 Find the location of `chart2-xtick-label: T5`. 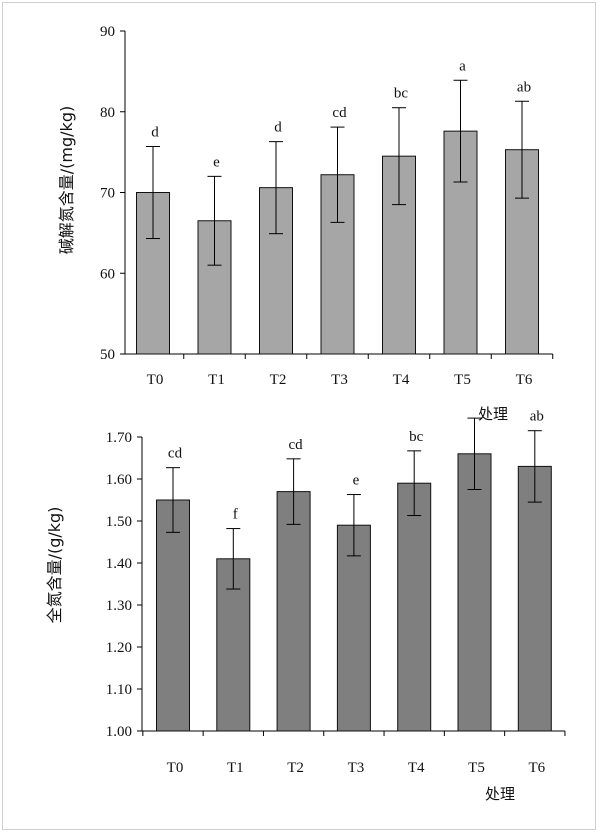

chart2-xtick-label: T5 is located at coordinates (476, 768).